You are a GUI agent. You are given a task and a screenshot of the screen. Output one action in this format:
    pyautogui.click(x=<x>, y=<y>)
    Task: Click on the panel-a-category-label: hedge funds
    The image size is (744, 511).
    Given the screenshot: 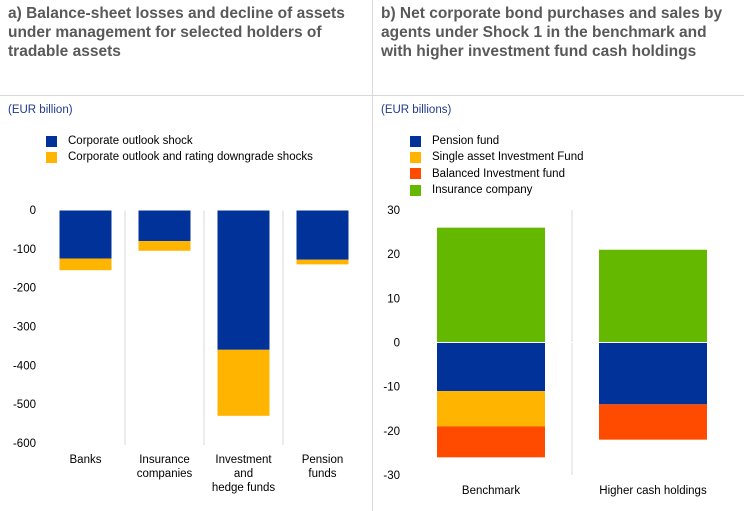 What is the action you would take?
    pyautogui.click(x=244, y=488)
    